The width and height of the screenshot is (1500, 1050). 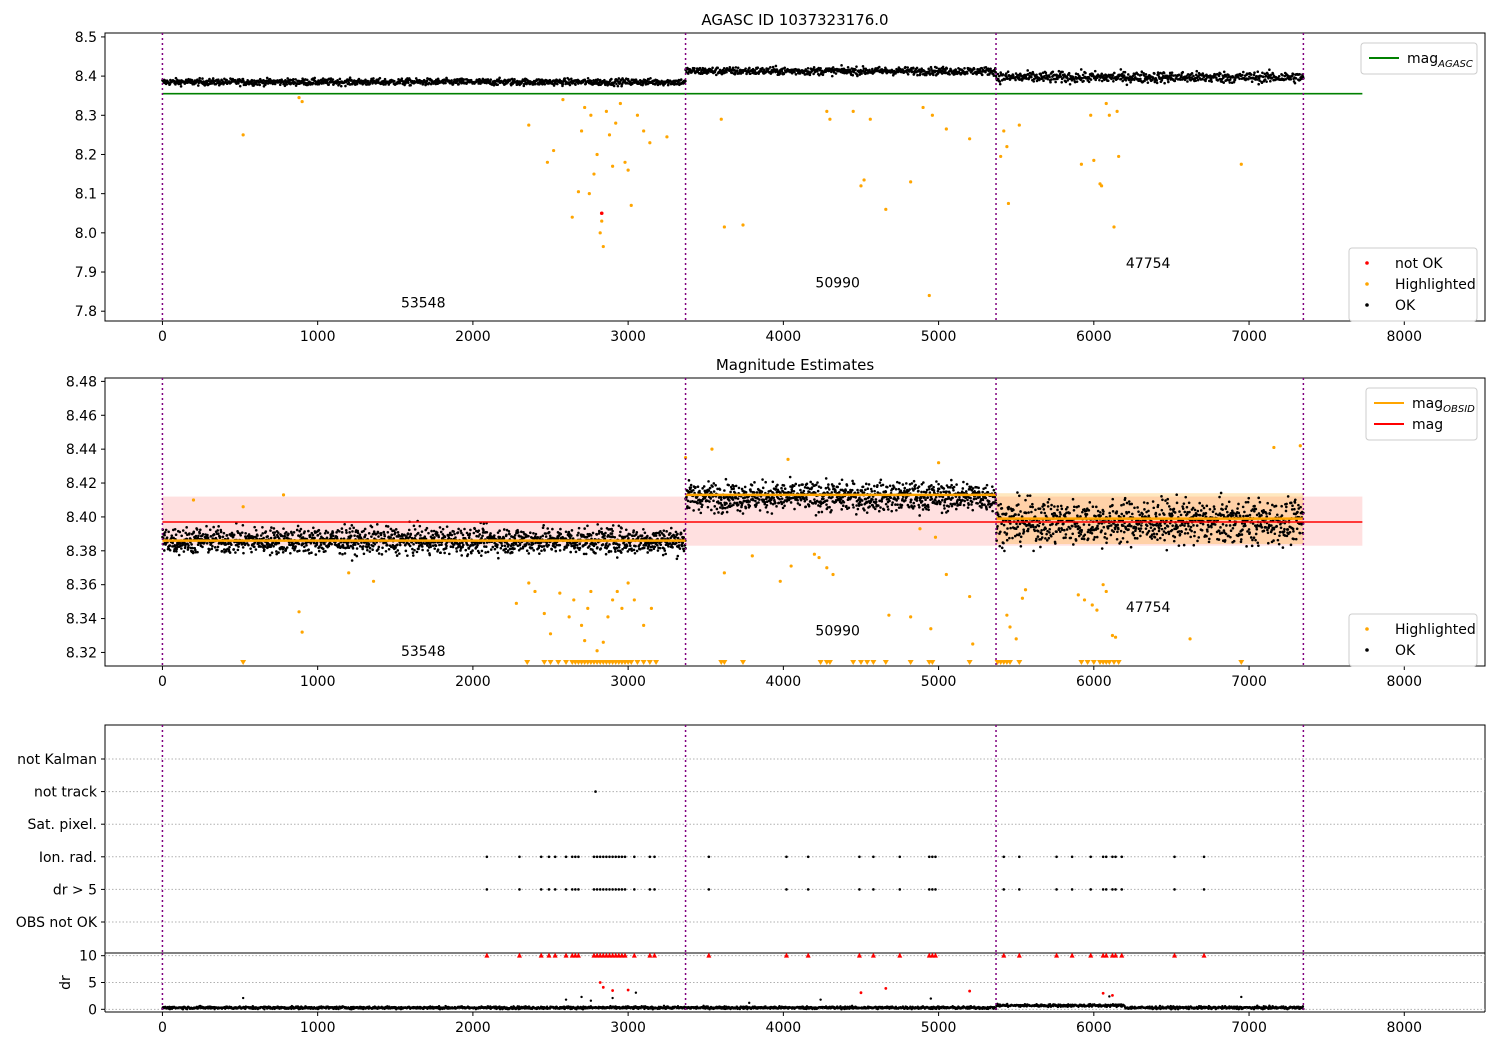 I want to click on y-tick-label: 8.5, so click(x=86, y=38).